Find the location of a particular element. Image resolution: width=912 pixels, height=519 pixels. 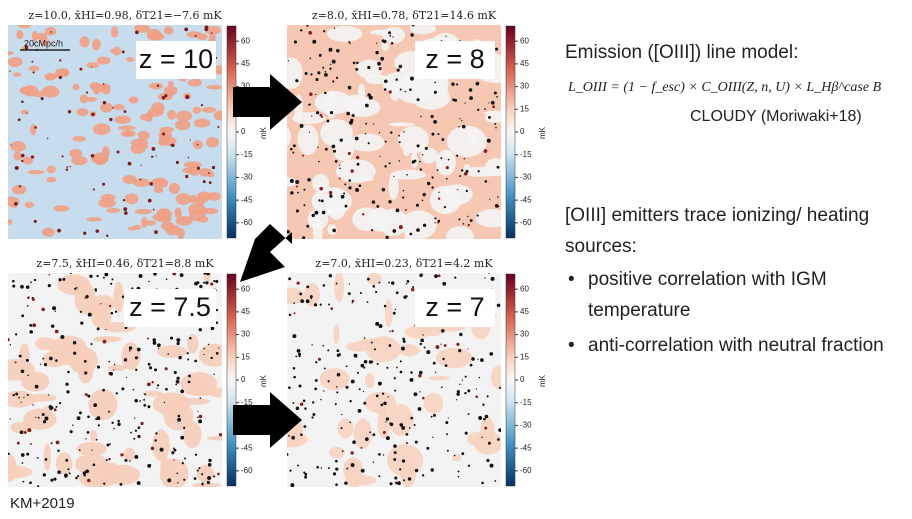

panel-label: z = 7 is located at coordinates (454, 307).